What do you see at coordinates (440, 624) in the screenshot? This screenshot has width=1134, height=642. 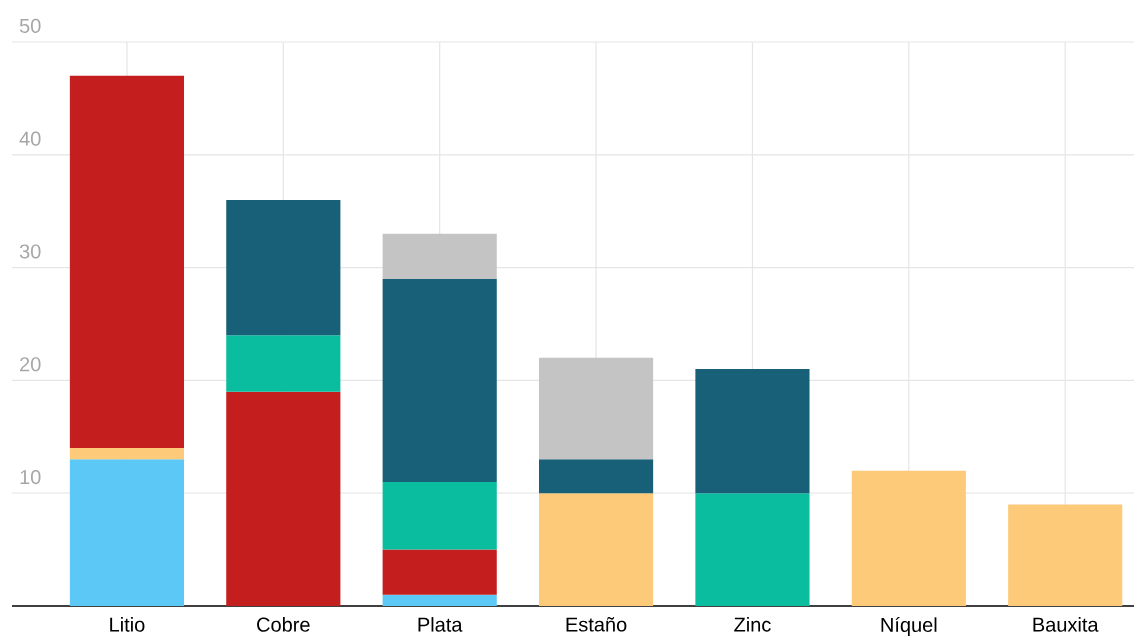 I see `x-tick-label: Plata` at bounding box center [440, 624].